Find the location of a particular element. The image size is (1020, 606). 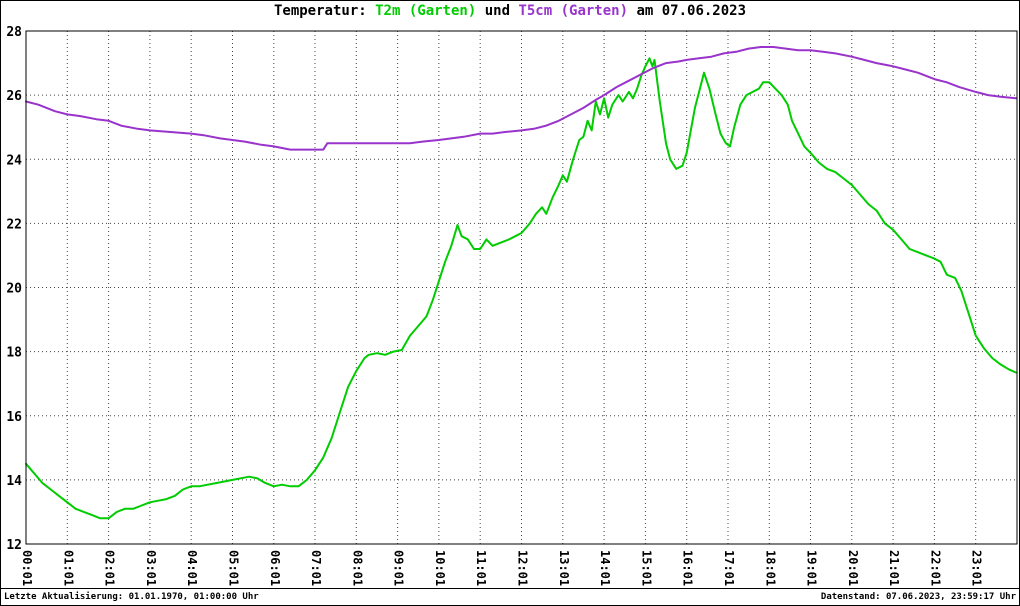

x-tick-label: 12:01 is located at coordinates (523, 568).